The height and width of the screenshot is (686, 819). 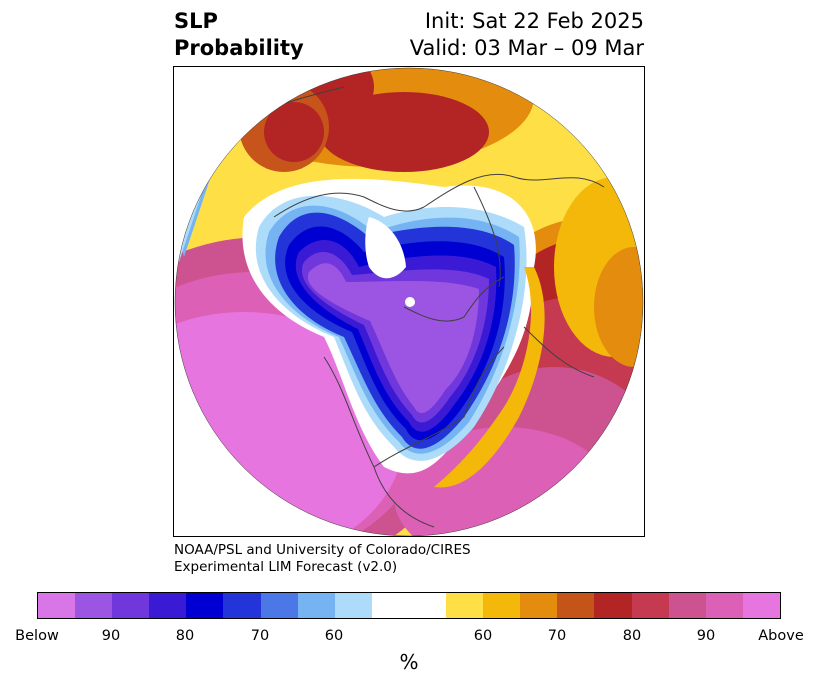 What do you see at coordinates (526, 48) in the screenshot?
I see `valid-range: Valid: 03 Mar – 09 Mar` at bounding box center [526, 48].